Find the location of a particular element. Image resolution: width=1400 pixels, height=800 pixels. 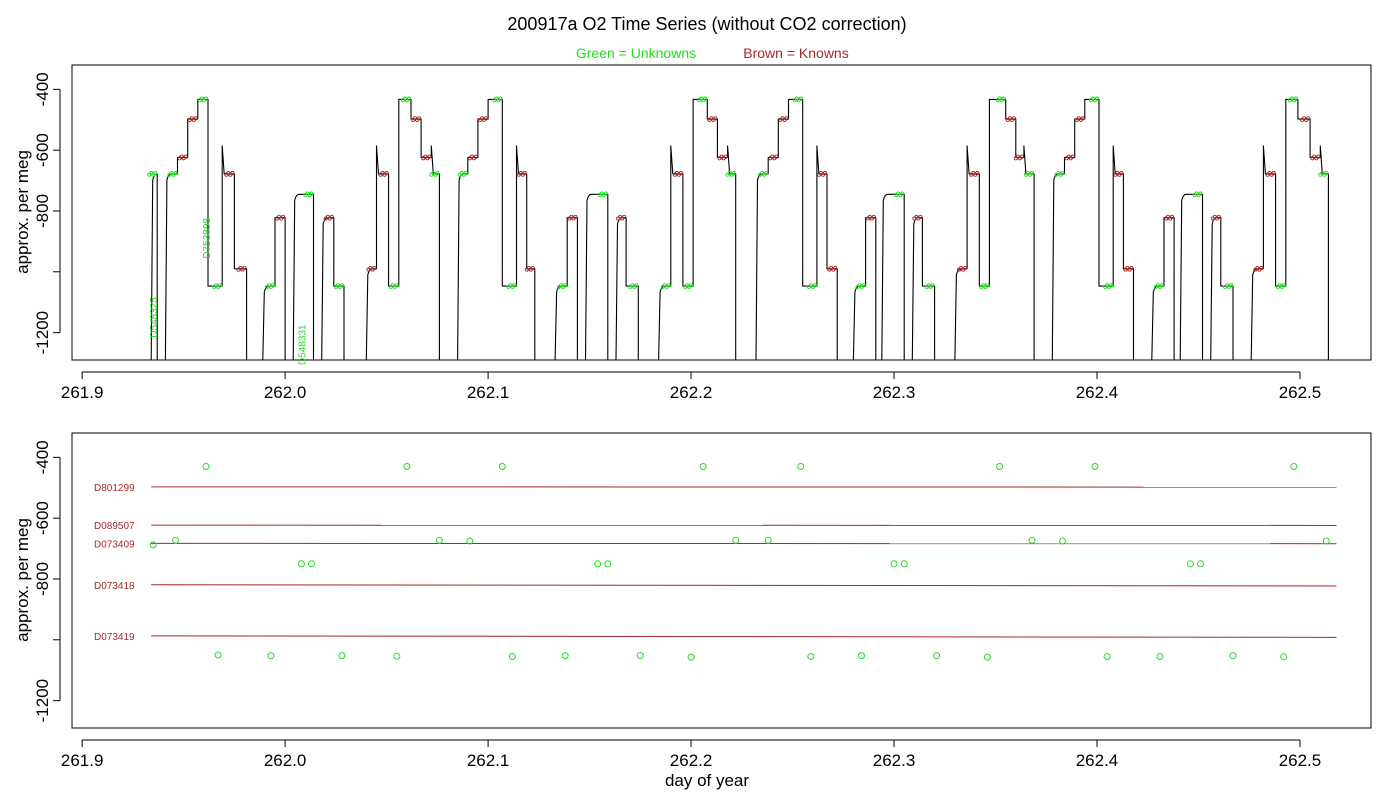

known-line-label: D073418 is located at coordinates (114, 586).